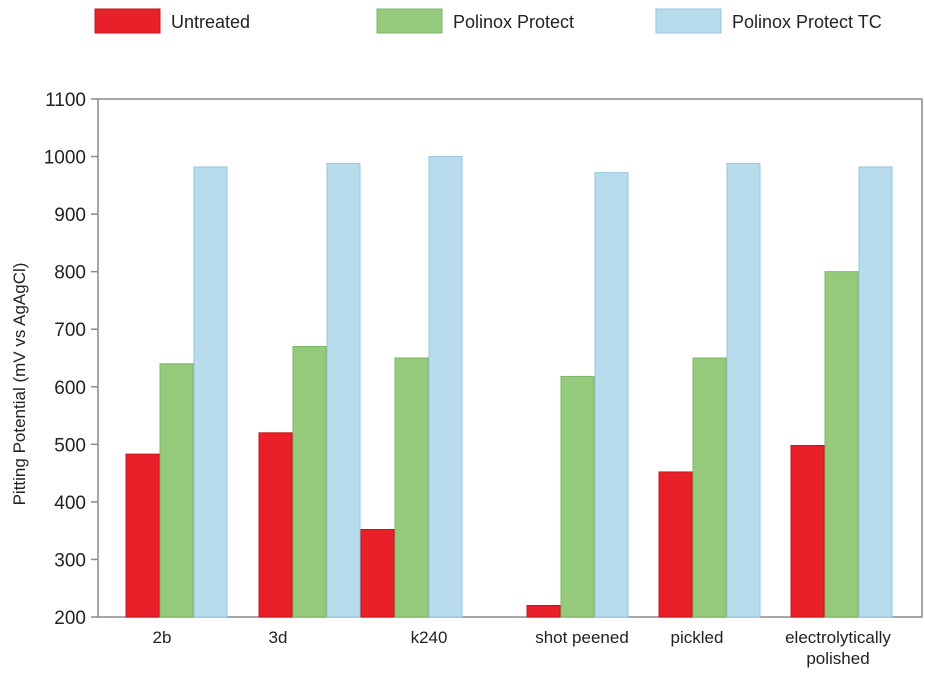 The image size is (925, 679). I want to click on bar-polinox-protect-tc-3d, so click(343, 390).